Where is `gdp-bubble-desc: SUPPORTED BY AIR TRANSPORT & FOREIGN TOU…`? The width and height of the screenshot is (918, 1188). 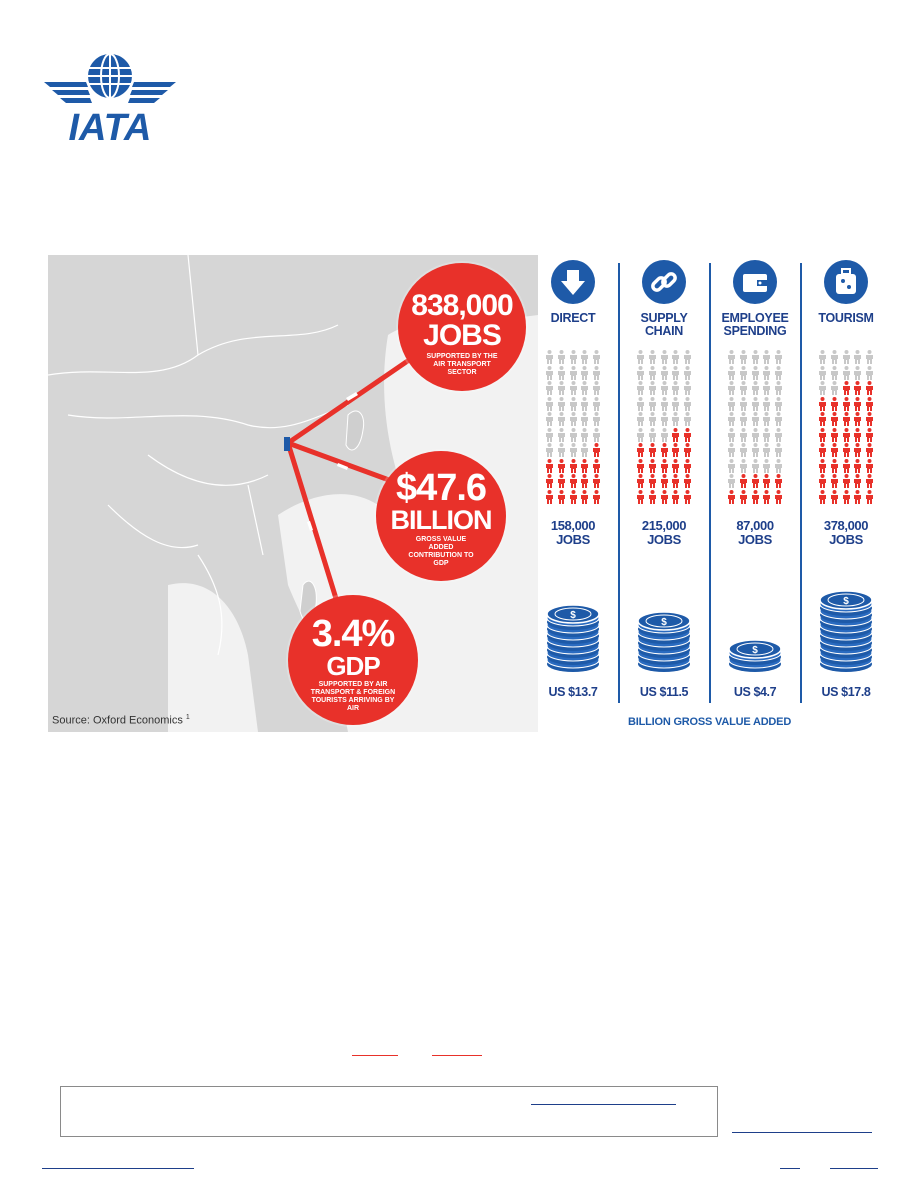 gdp-bubble-desc: SUPPORTED BY AIR TRANSPORT & FOREIGN TOU… is located at coordinates (353, 697).